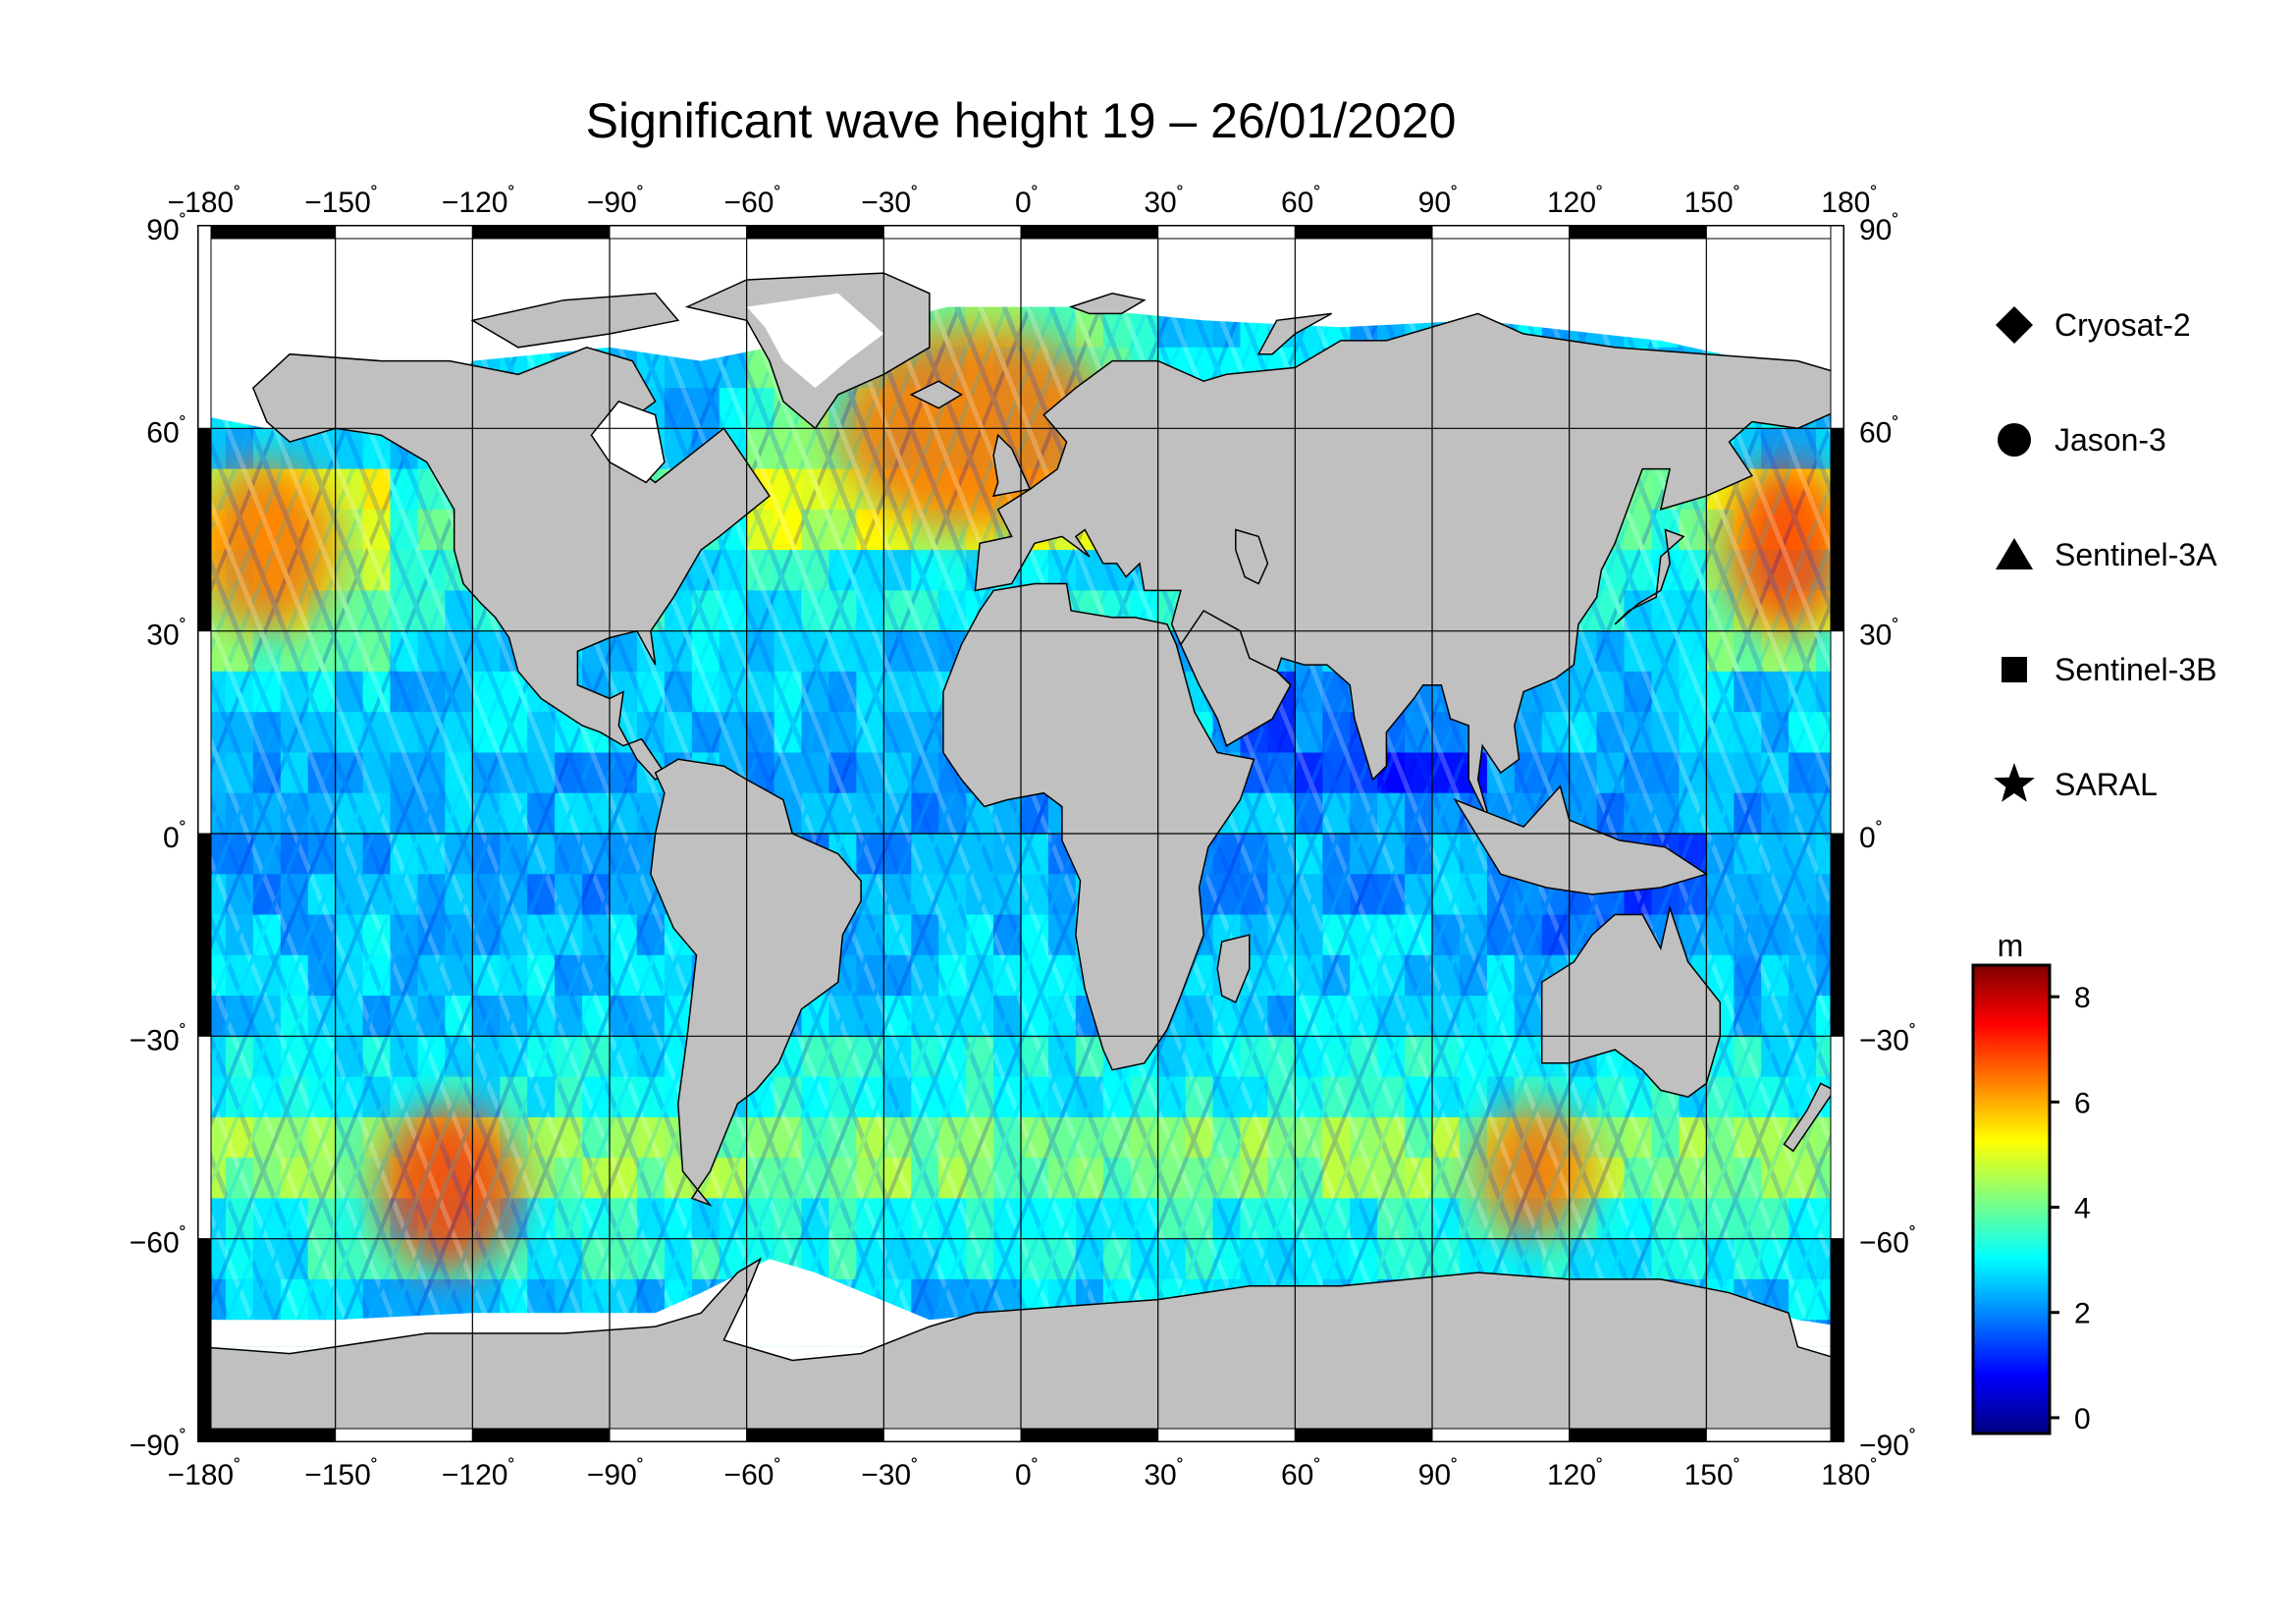 This screenshot has height=1623, width=2296. Describe the element at coordinates (2011, 945) in the screenshot. I see `colorbar-unit: m` at that location.